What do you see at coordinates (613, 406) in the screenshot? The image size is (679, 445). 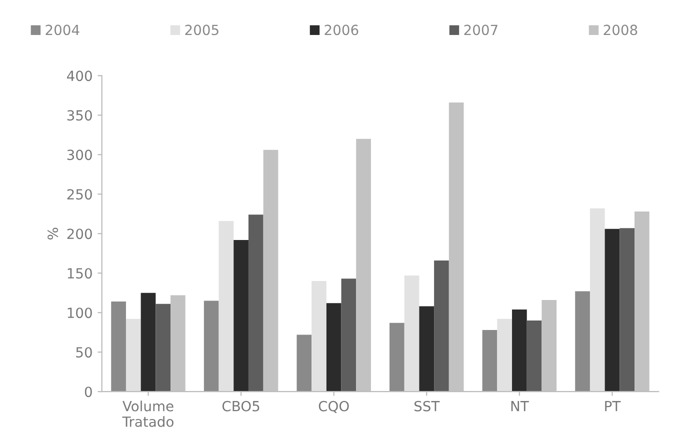 I see `x-tick-label: PT` at bounding box center [613, 406].